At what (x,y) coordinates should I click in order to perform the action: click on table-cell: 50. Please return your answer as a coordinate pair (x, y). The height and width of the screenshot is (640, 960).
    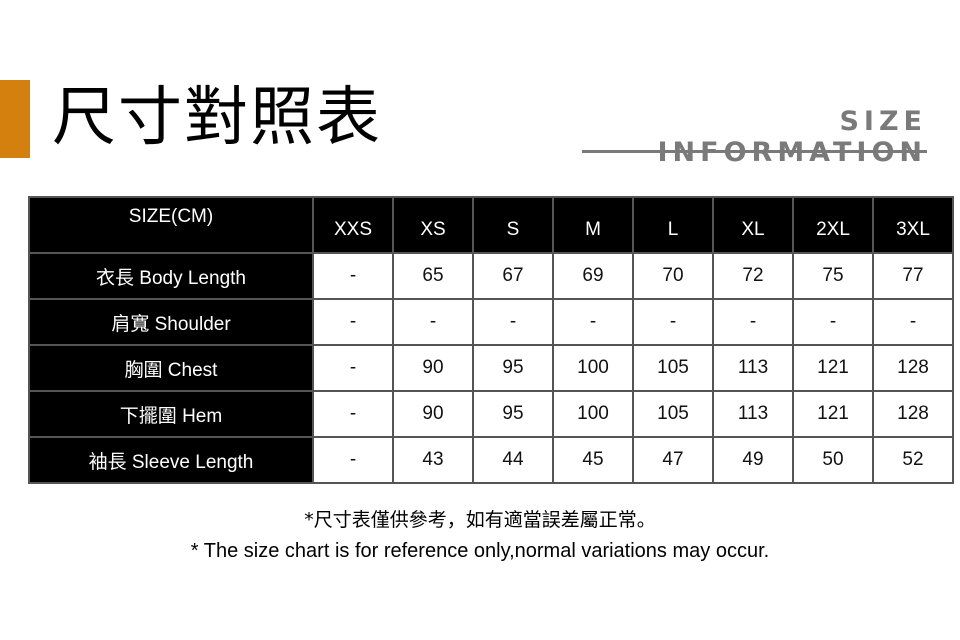
    Looking at the image, I should click on (833, 460).